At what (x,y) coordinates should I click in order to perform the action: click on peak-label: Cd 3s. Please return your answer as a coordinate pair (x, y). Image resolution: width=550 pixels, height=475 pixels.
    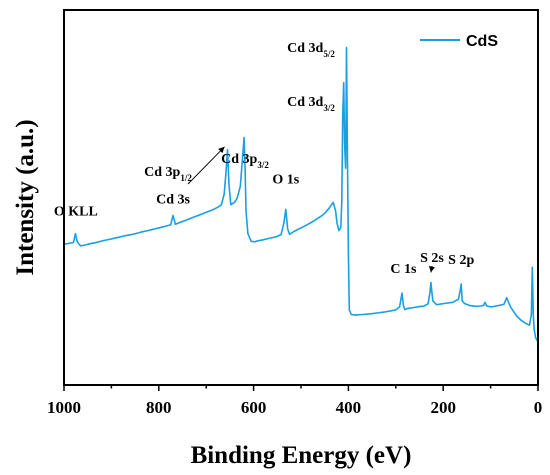
    Looking at the image, I should click on (173, 199).